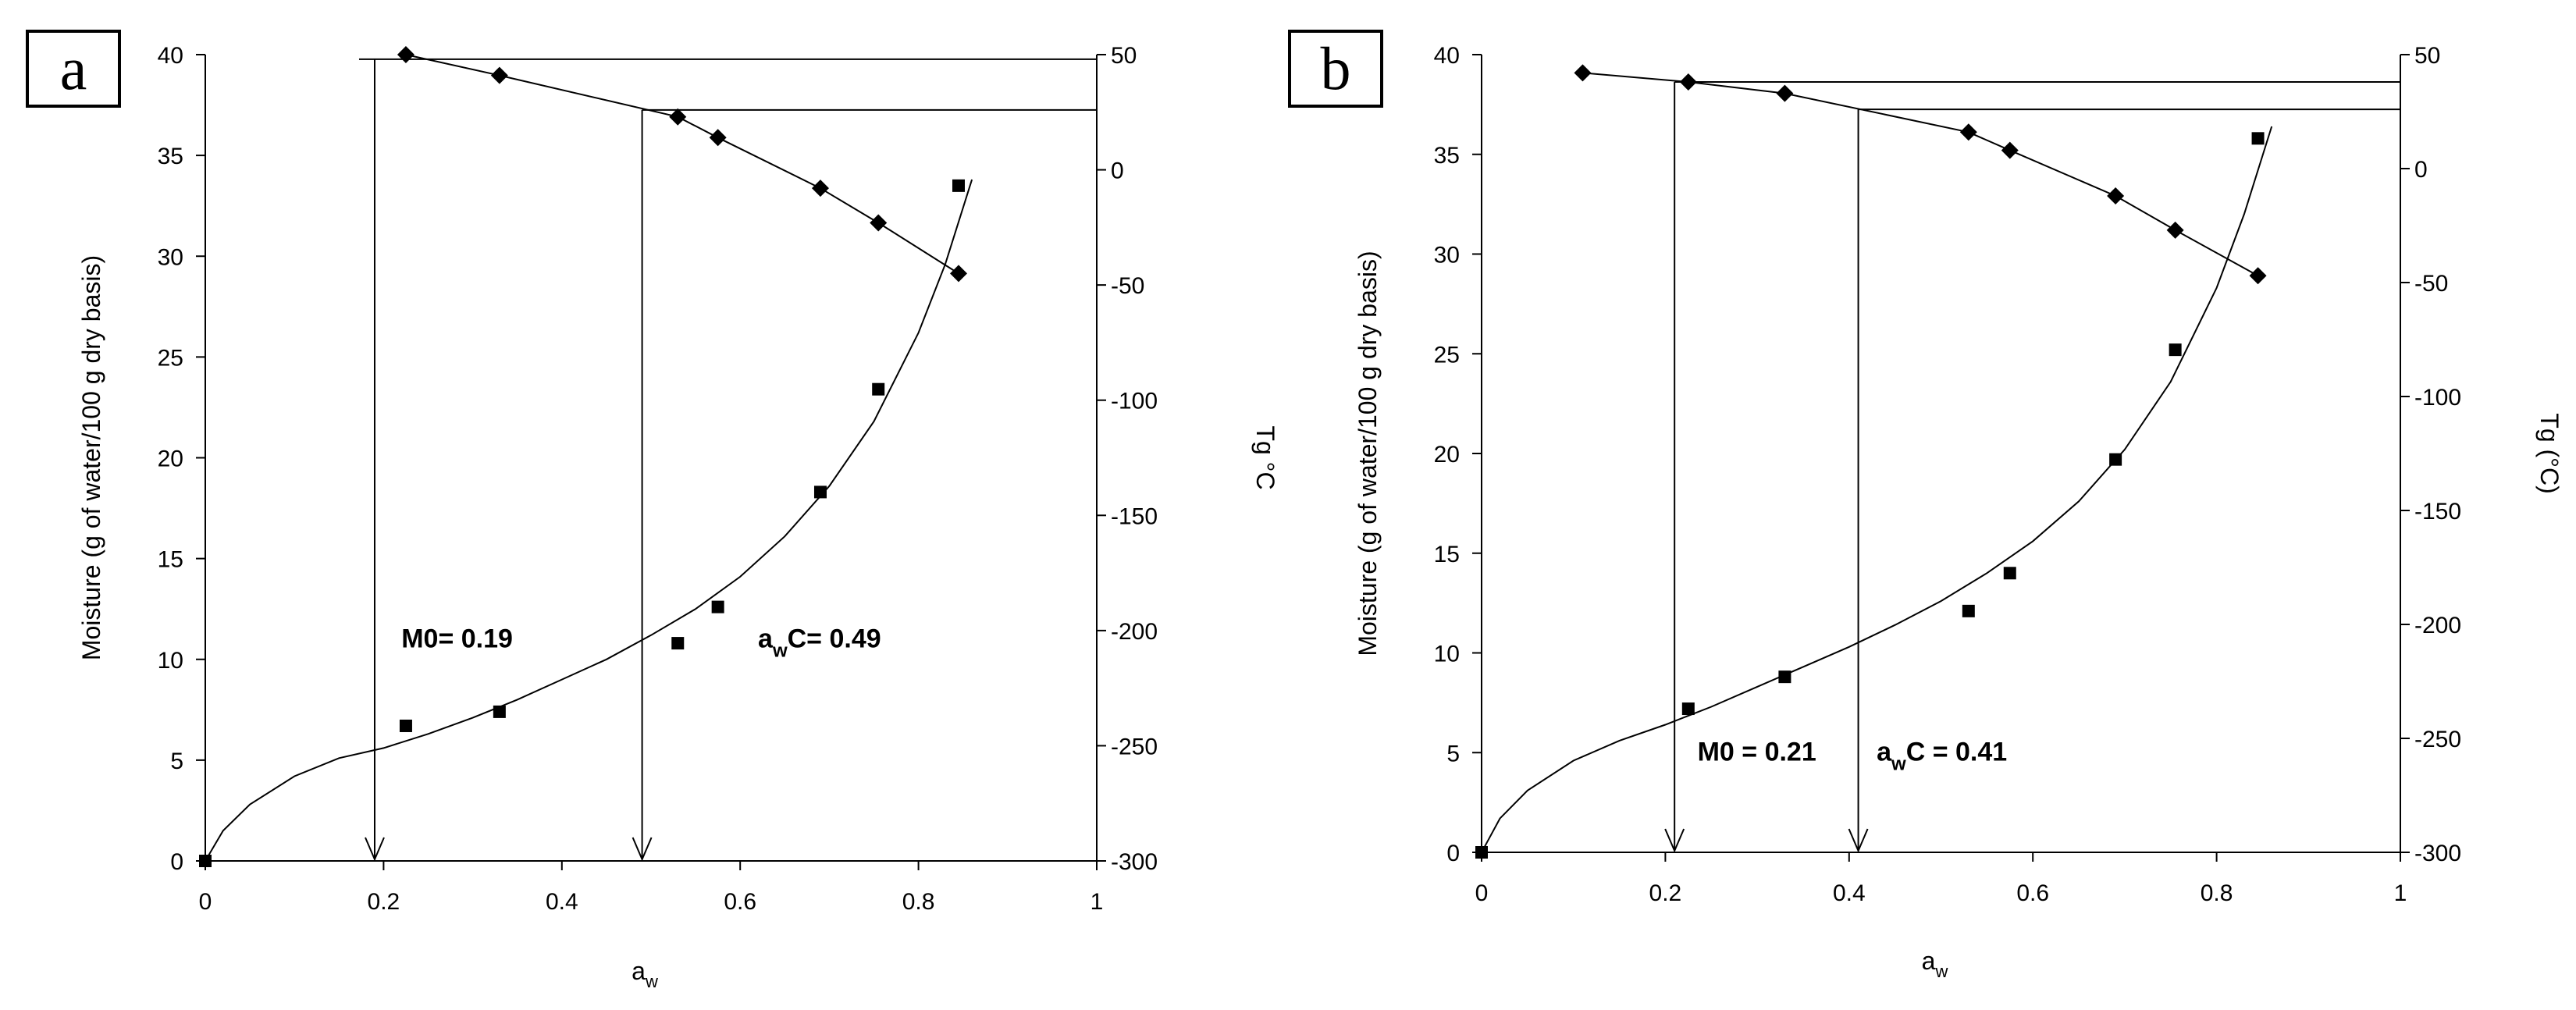  What do you see at coordinates (457, 638) in the screenshot?
I see `annotation-label: M0= 0.19` at bounding box center [457, 638].